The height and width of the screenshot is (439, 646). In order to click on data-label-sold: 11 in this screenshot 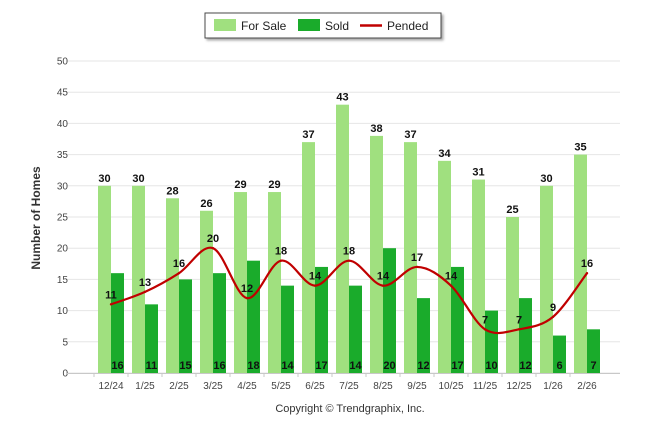, I will do `click(152, 366)`.